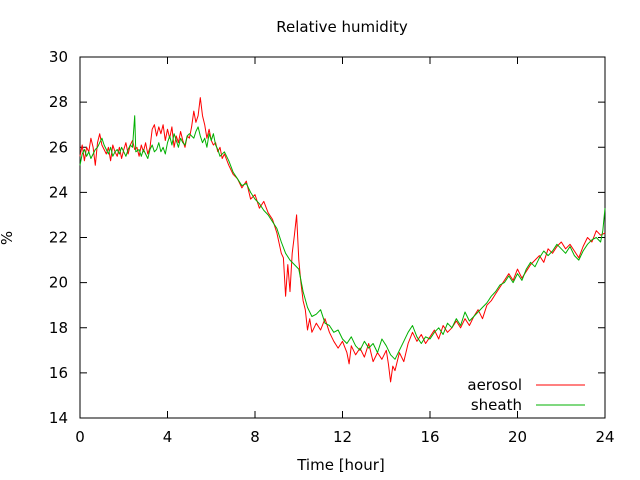 The height and width of the screenshot is (480, 640). What do you see at coordinates (58, 328) in the screenshot?
I see `y-tick-label: 18` at bounding box center [58, 328].